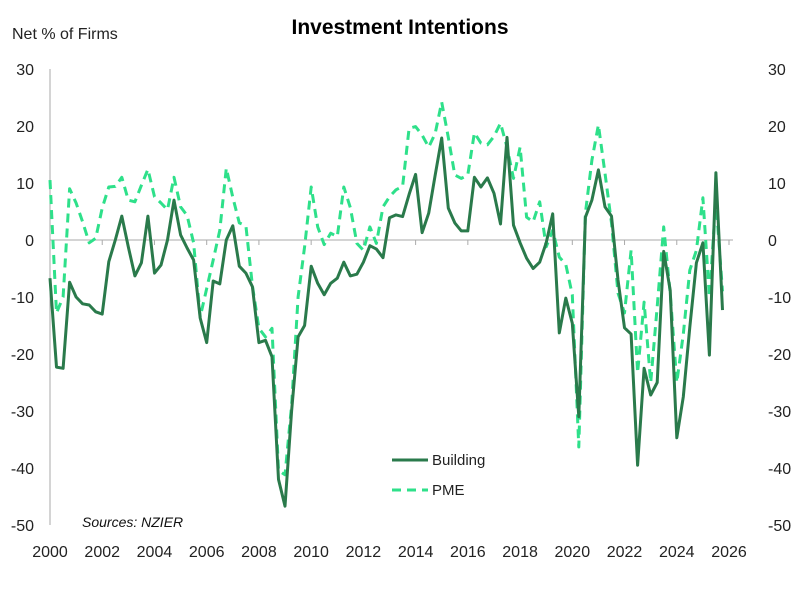  Describe the element at coordinates (364, 552) in the screenshot. I see `x-tick-label: 2012` at that location.